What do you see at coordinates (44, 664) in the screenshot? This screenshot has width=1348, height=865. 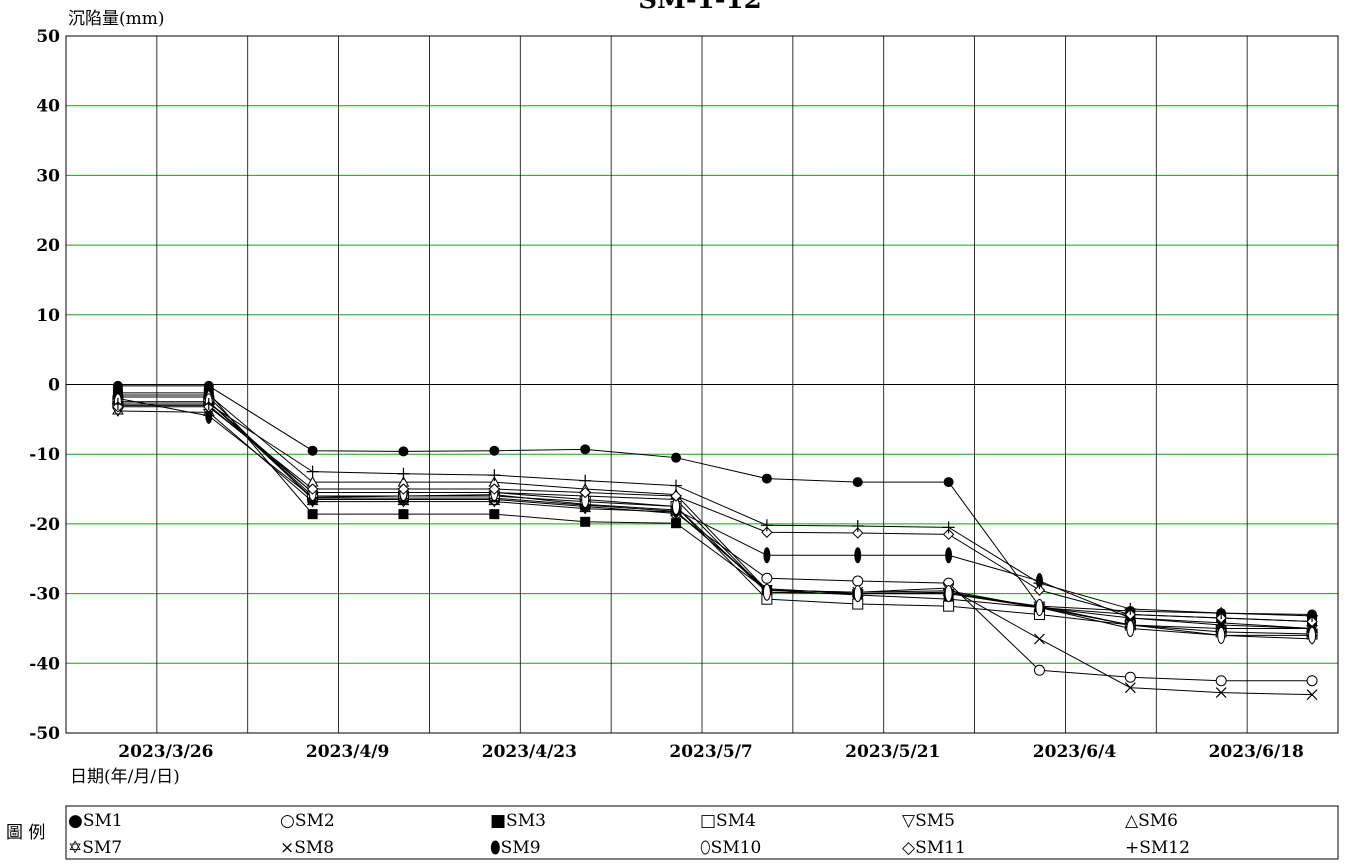 I see `y-tick-label: -40` at bounding box center [44, 664].